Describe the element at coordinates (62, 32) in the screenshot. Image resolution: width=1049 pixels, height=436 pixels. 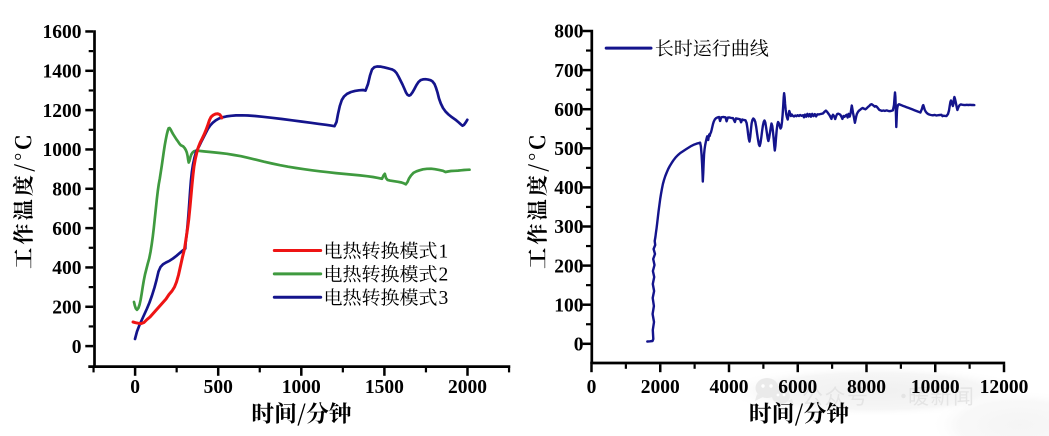
I see `svg-text: 1600` at that location.